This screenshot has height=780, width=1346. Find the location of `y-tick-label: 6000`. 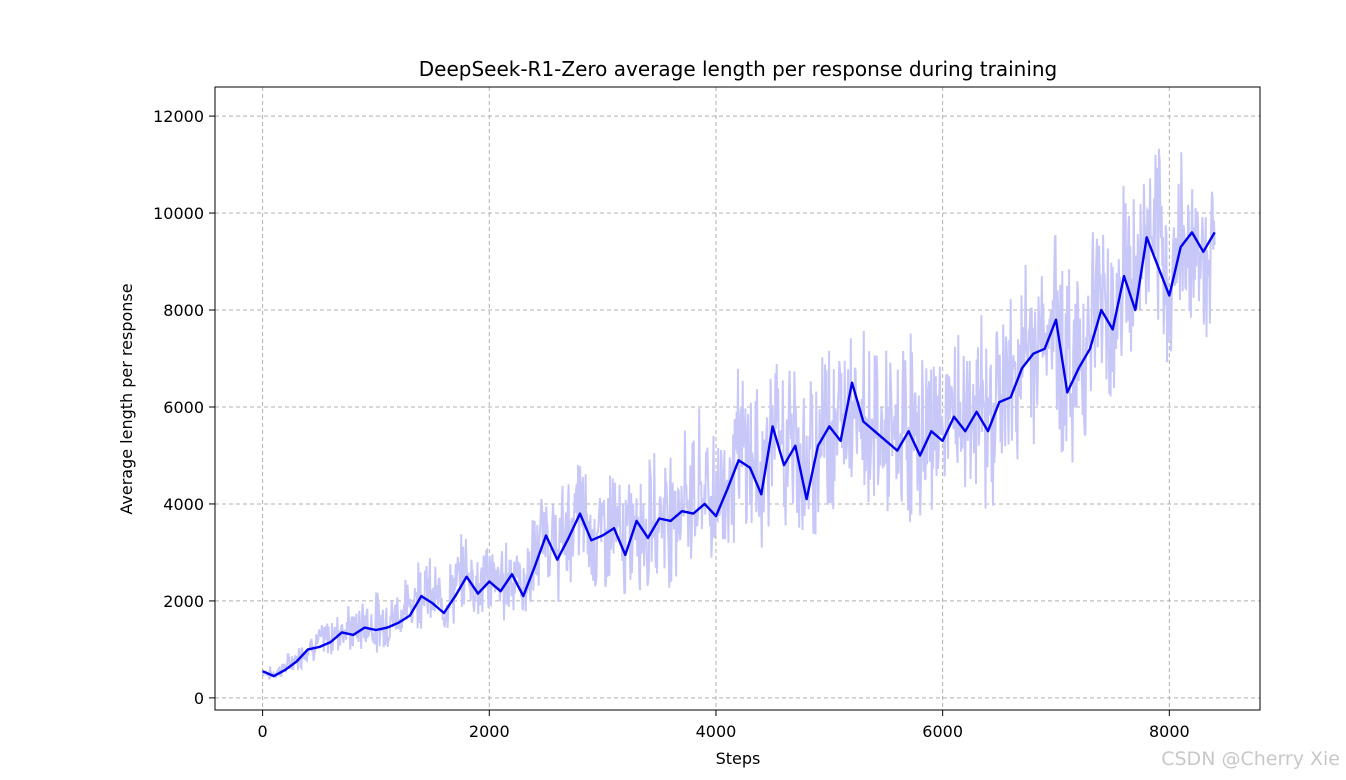

y-tick-label: 6000 is located at coordinates (183, 407).